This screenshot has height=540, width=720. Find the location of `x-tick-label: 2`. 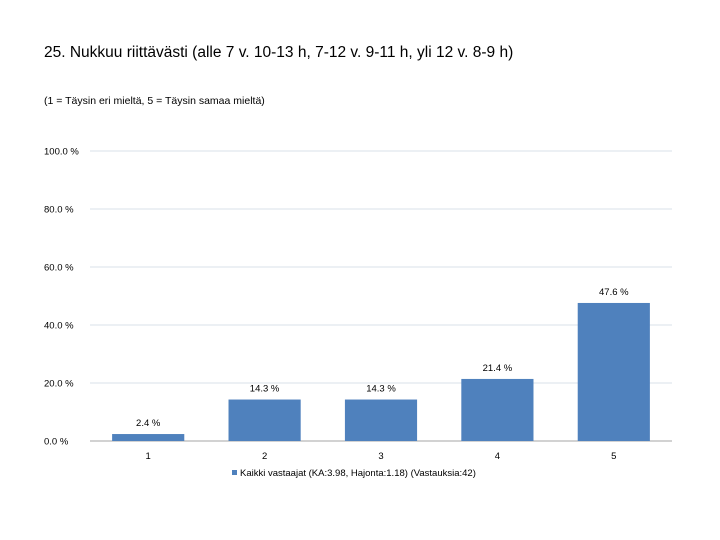

x-tick-label: 2 is located at coordinates (264, 456).